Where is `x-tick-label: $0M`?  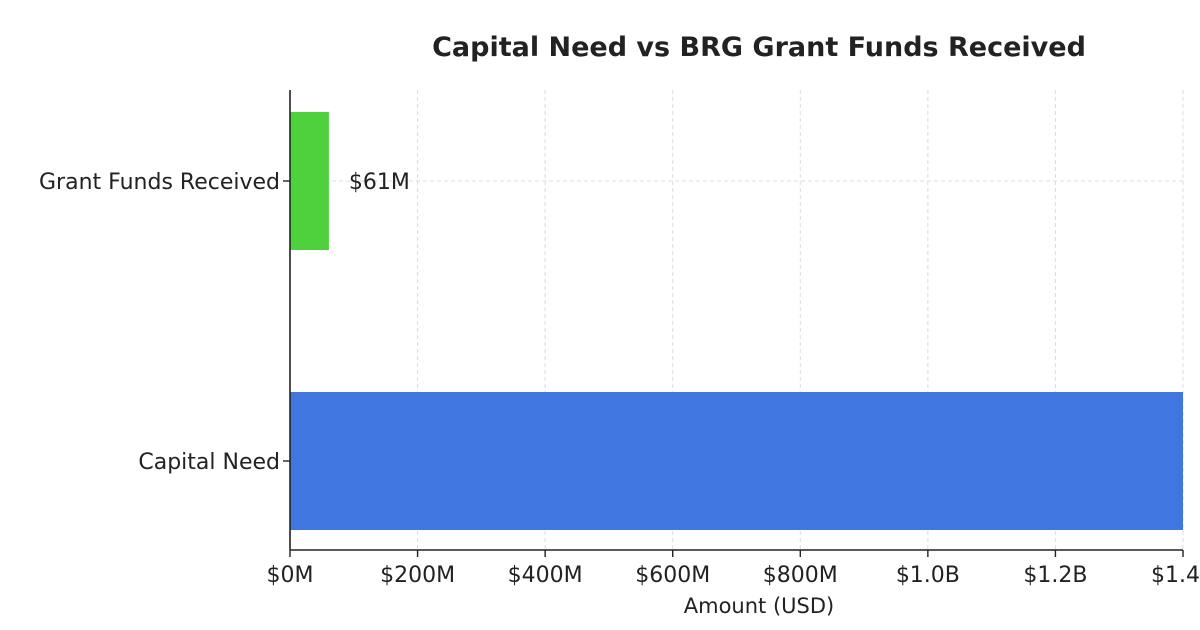
x-tick-label: $0M is located at coordinates (290, 575).